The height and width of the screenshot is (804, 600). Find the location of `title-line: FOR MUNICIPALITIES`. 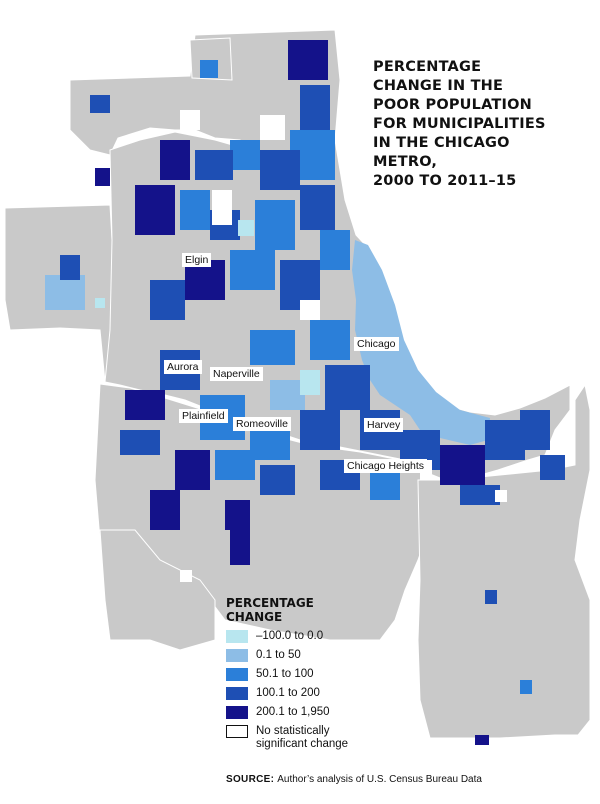

title-line: FOR MUNICIPALITIES is located at coordinates (459, 124).